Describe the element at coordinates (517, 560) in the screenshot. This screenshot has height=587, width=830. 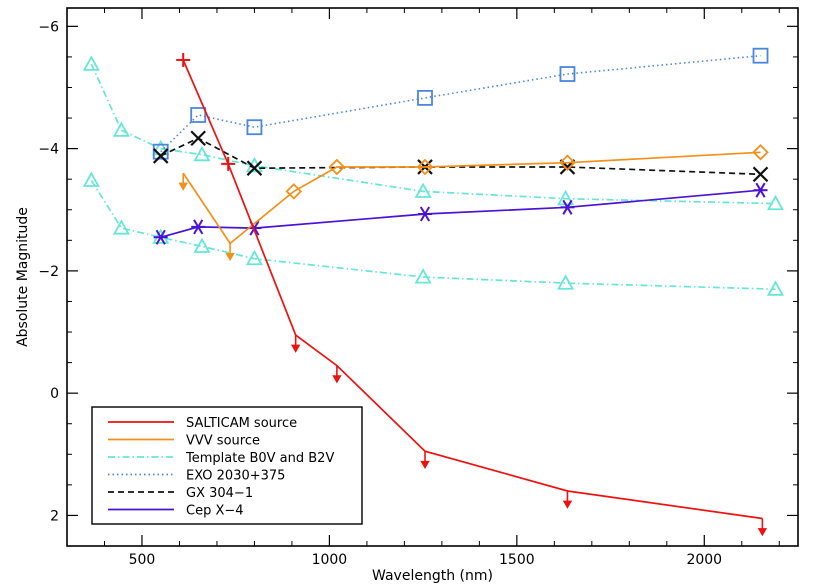
I see `x-tick-label: 1500` at that location.